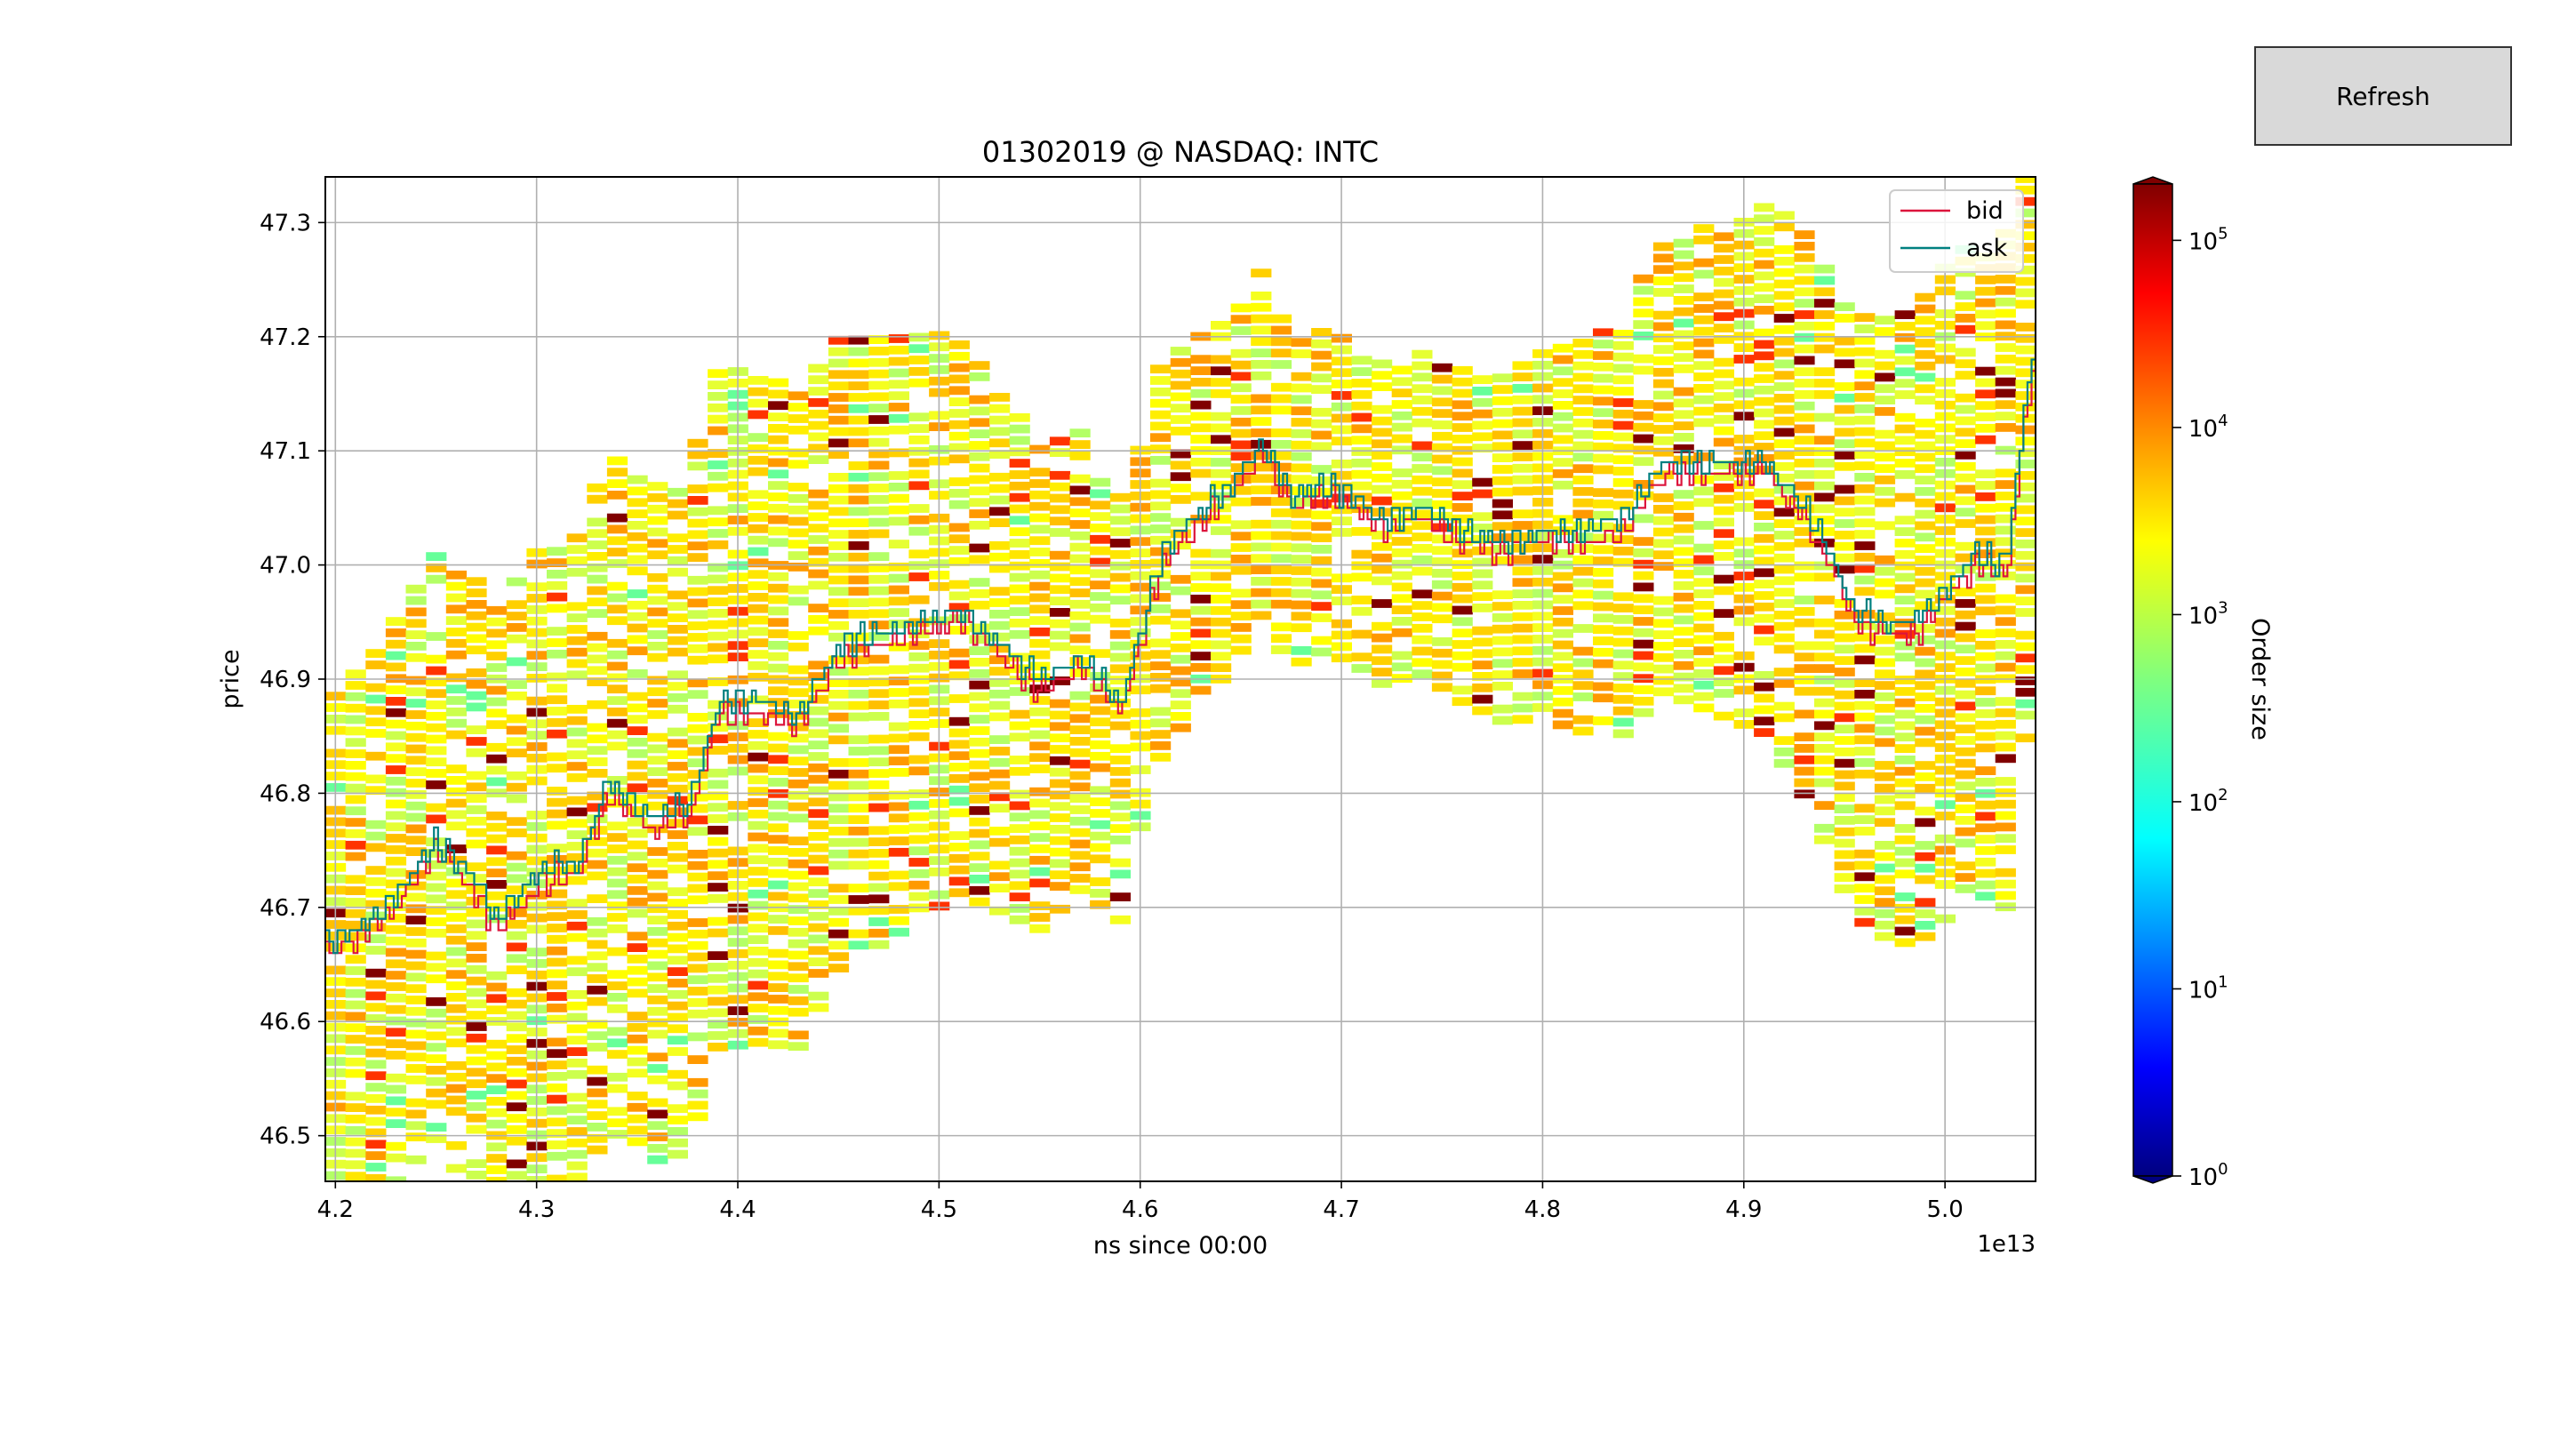  What do you see at coordinates (536, 1209) in the screenshot?
I see `x-tick-label: 4.3` at bounding box center [536, 1209].